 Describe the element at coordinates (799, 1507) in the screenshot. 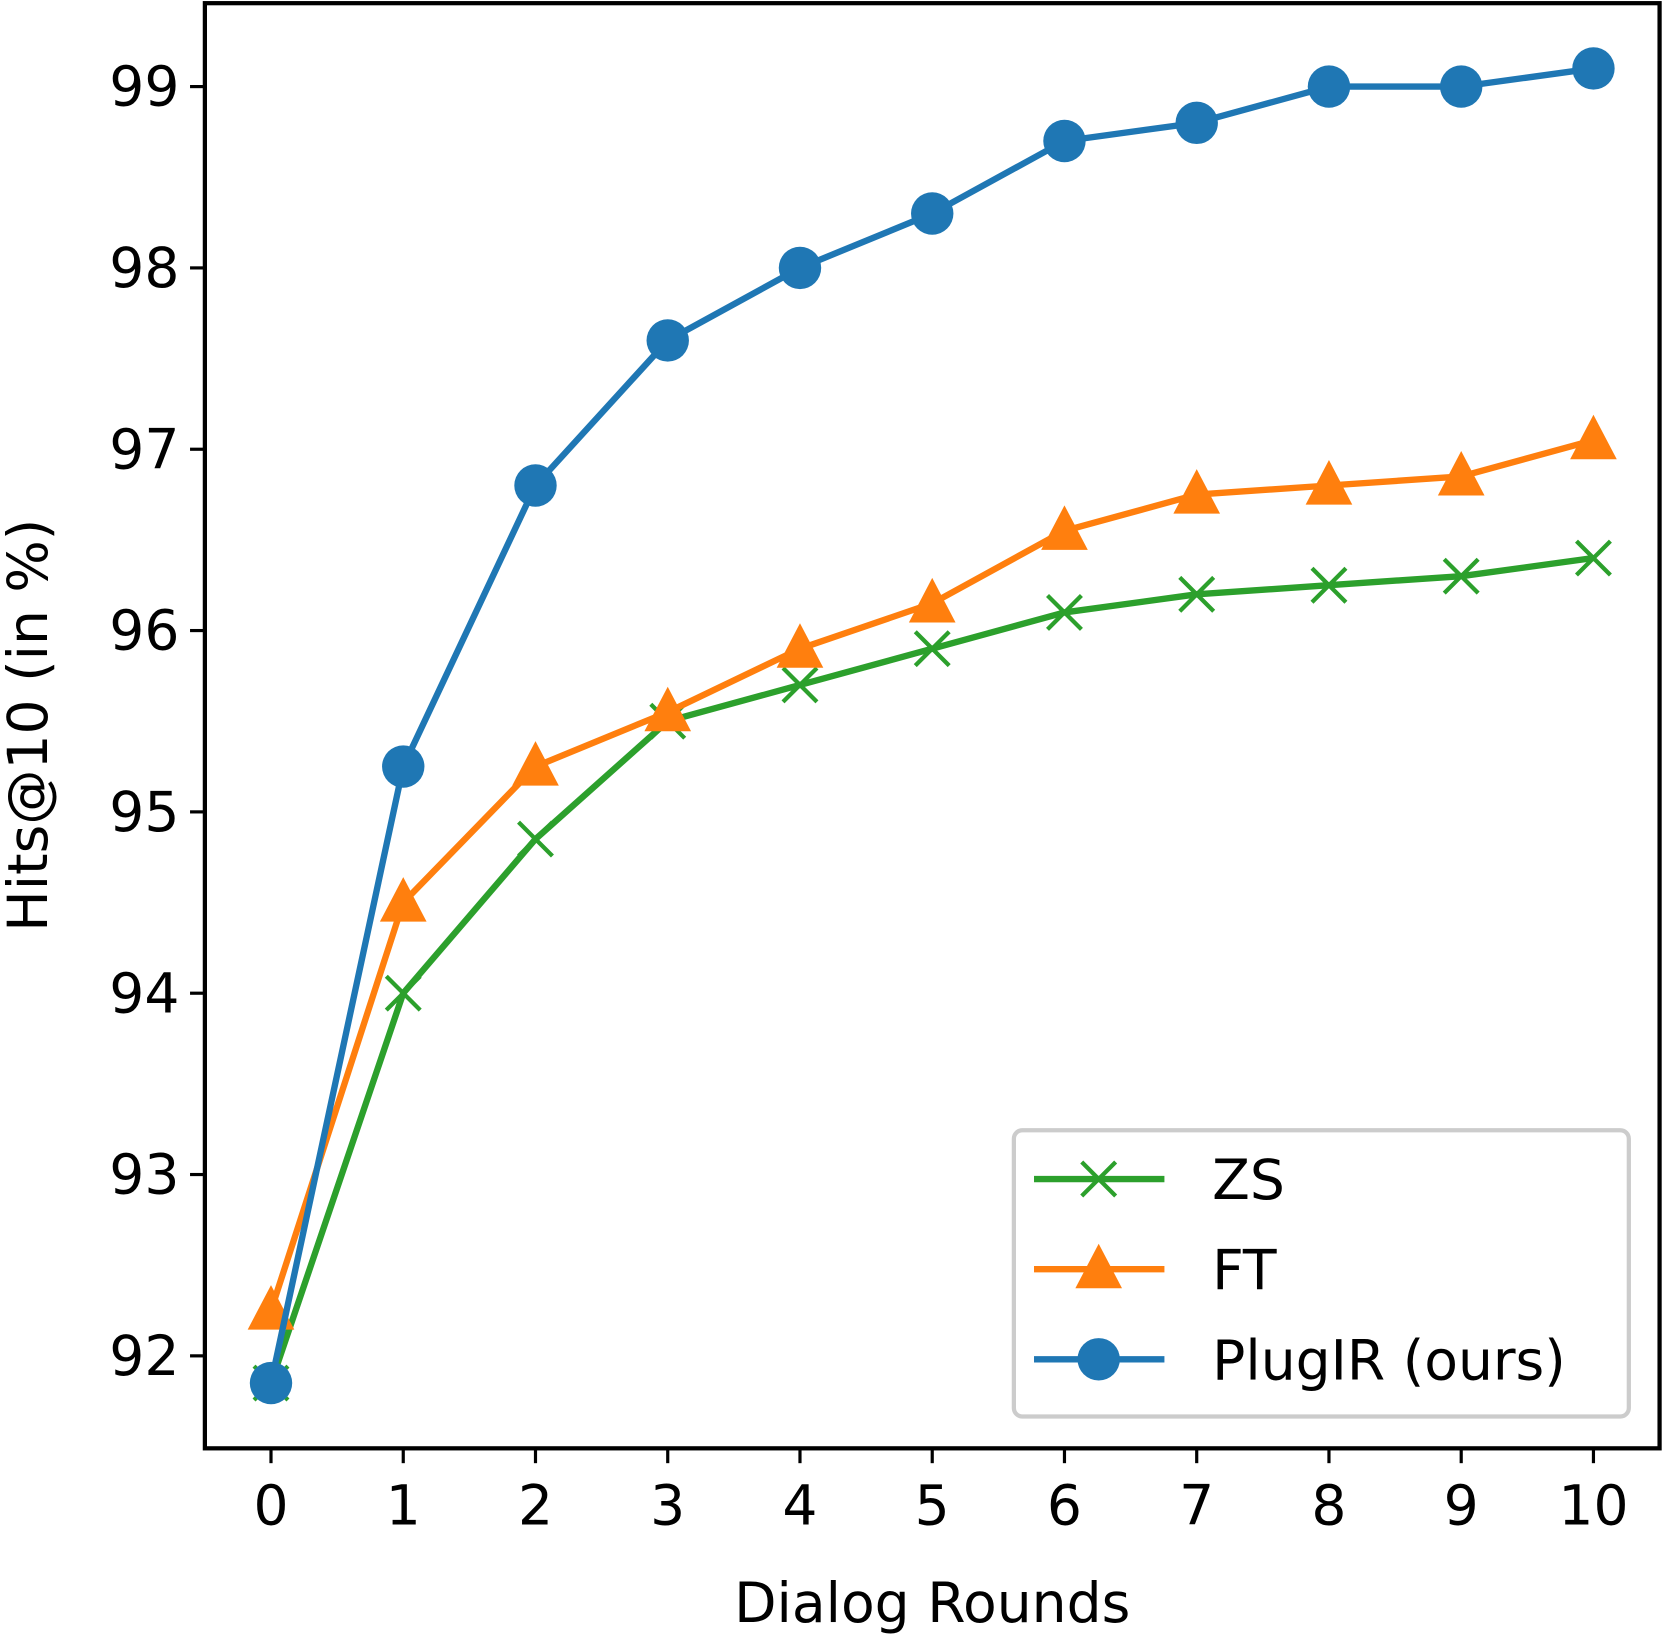

I see `x-tick-label: 4` at that location.